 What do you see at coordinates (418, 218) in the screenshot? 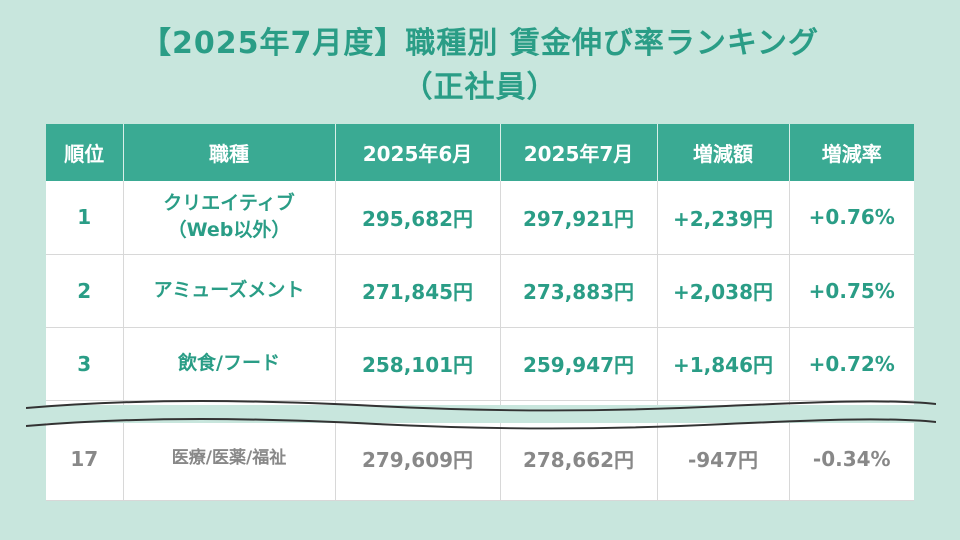
I see `june-cell: 295,682円` at bounding box center [418, 218].